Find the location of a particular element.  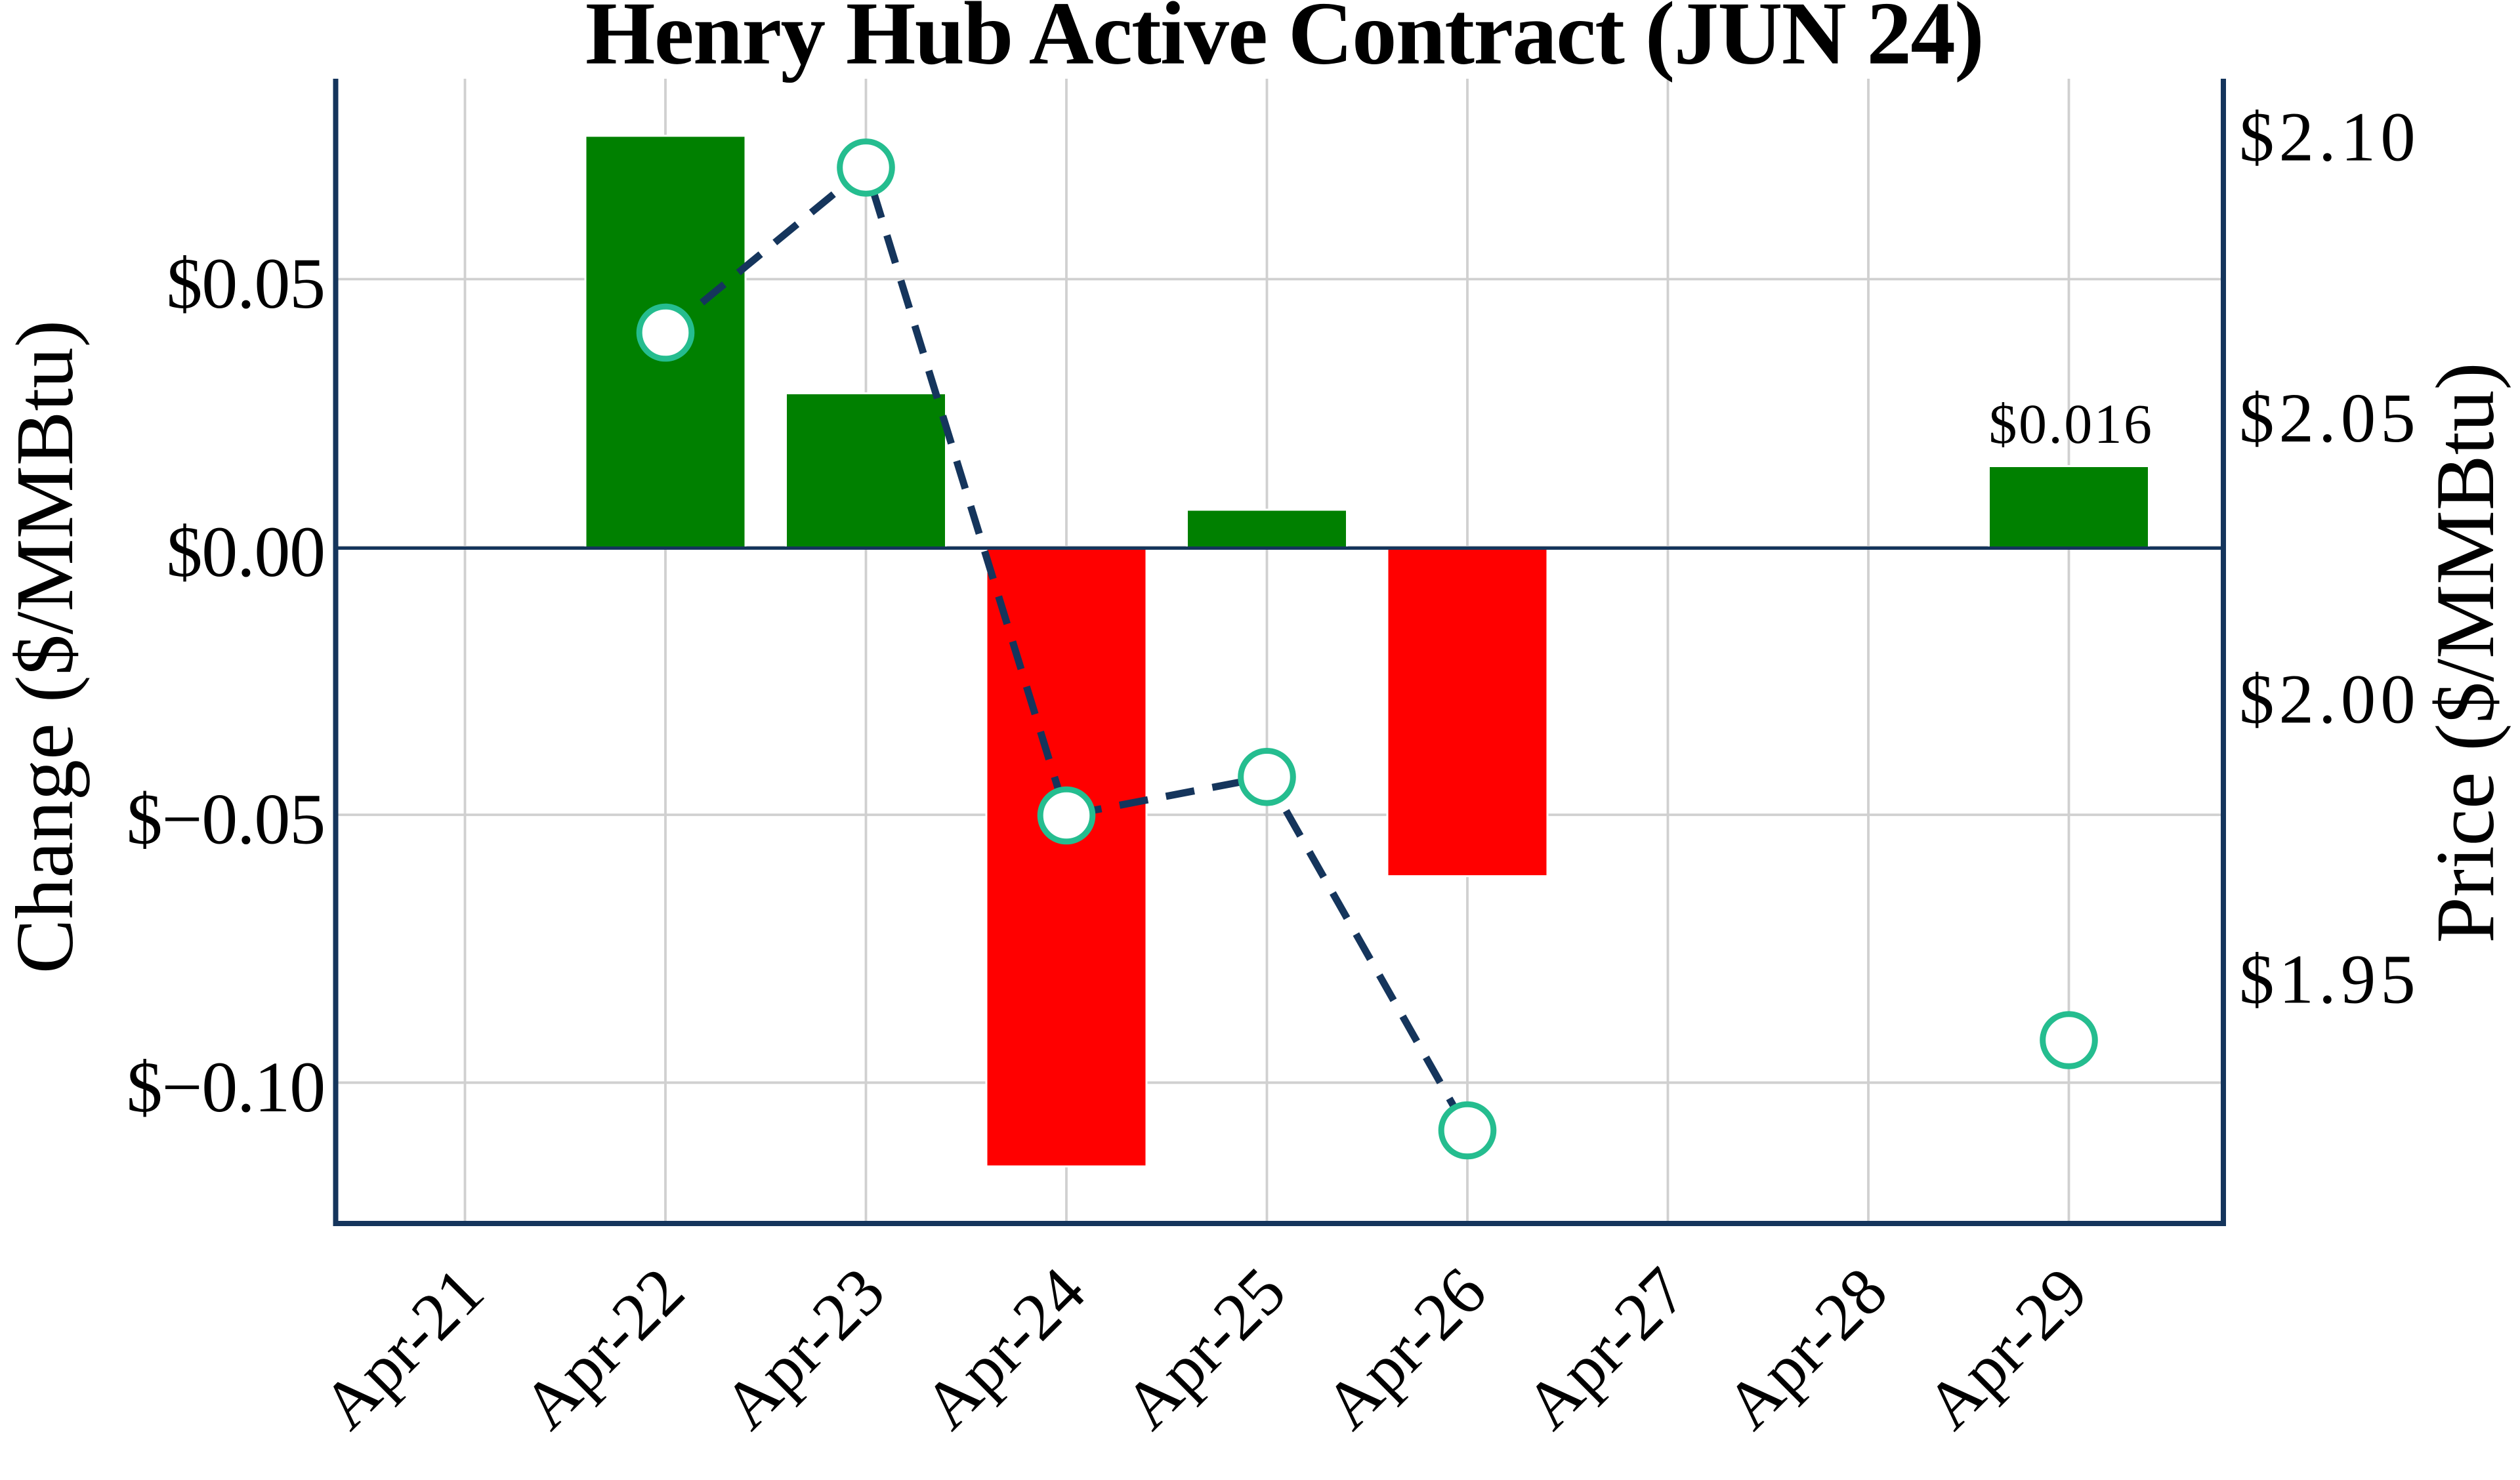

svg-text: $0.05 is located at coordinates (245, 283).